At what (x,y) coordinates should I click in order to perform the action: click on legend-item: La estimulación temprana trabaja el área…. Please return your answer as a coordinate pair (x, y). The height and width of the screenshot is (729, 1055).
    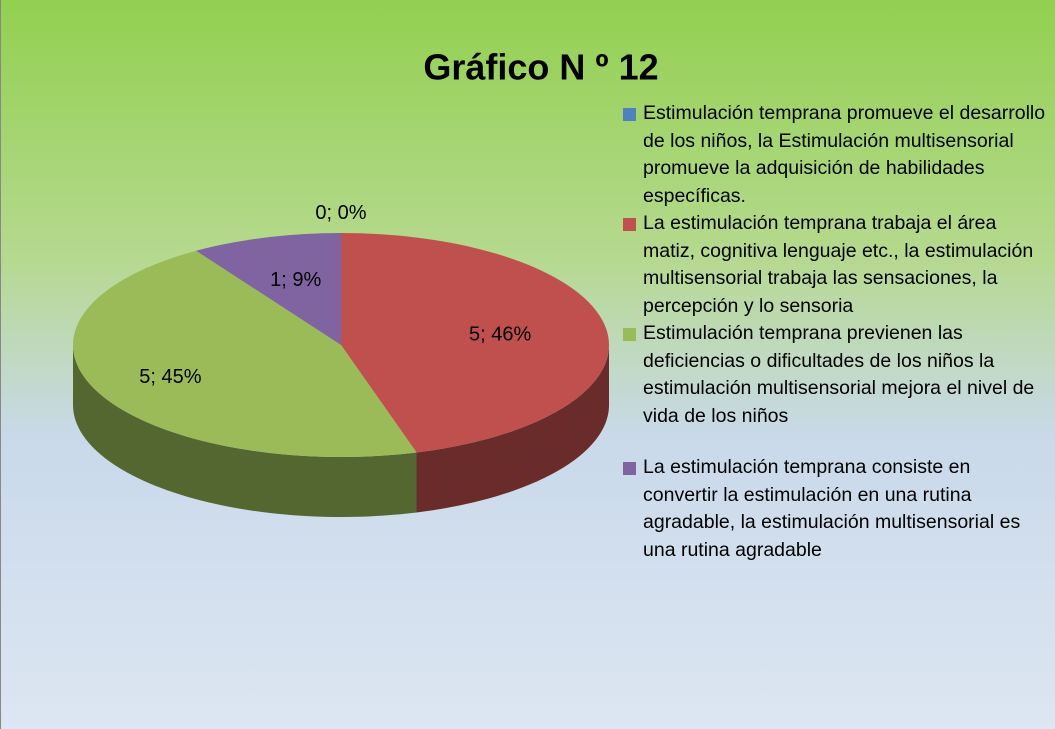
    Looking at the image, I should click on (835, 265).